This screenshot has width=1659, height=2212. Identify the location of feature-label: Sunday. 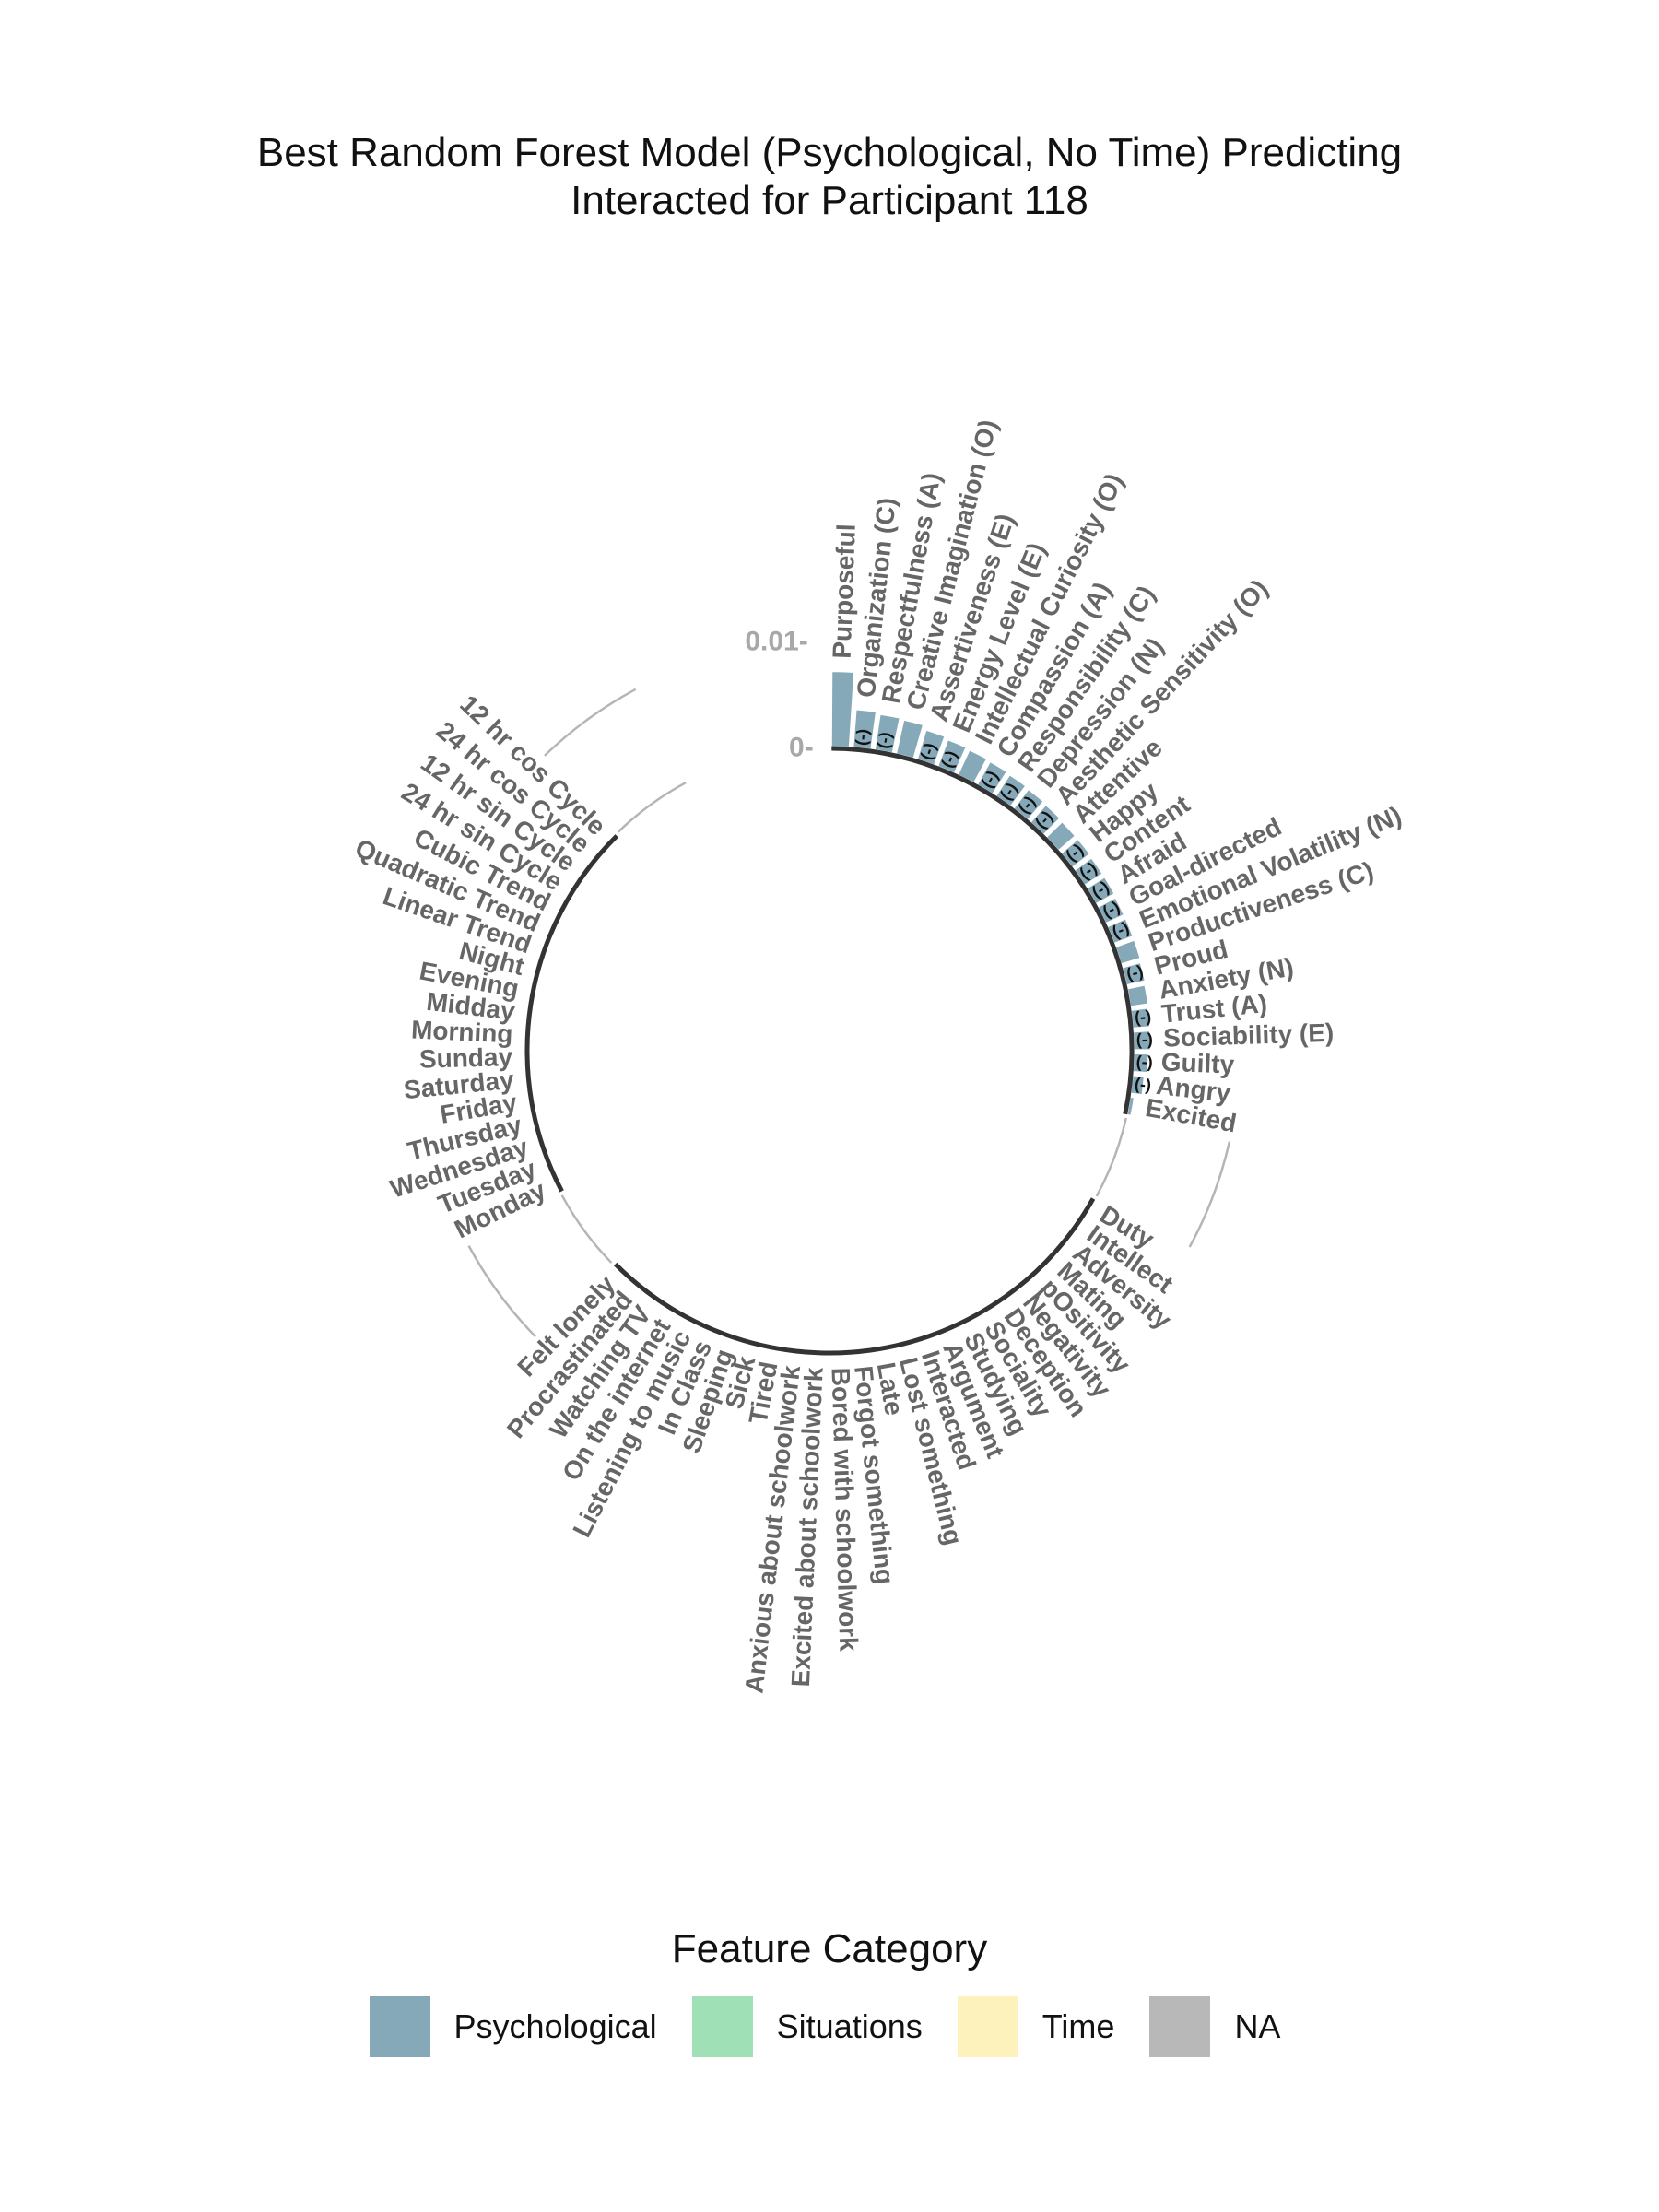
(466, 1058).